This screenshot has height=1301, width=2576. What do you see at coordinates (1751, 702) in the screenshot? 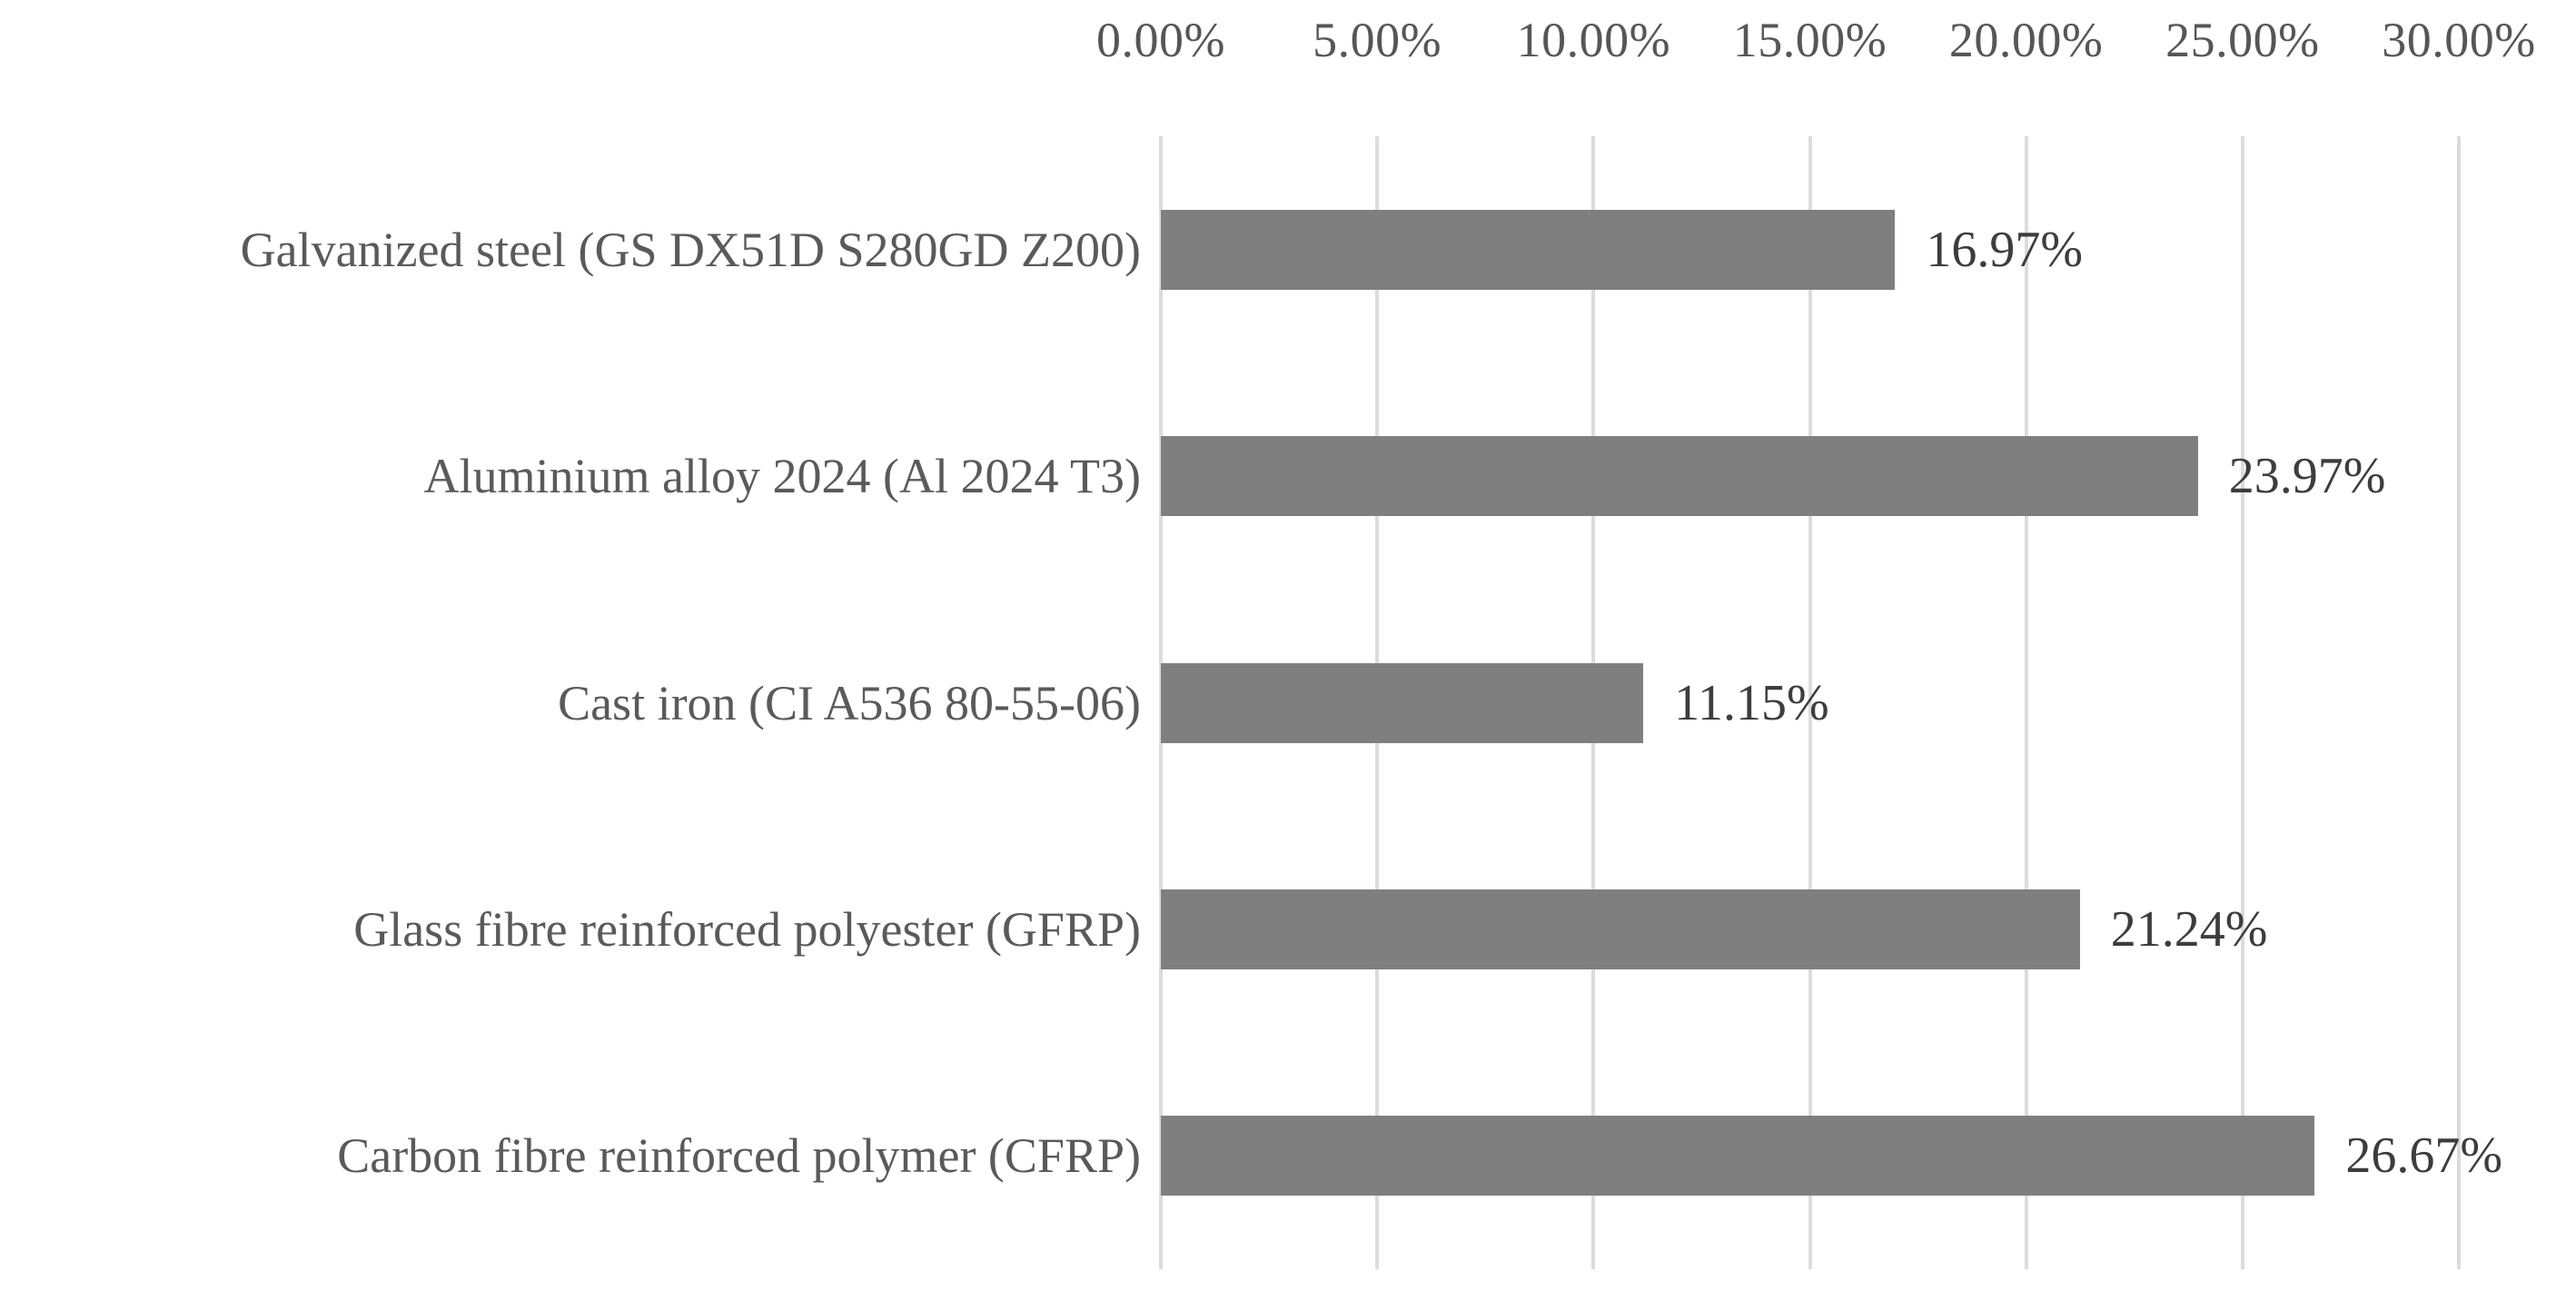
I see `bar-value-label: 11.15%` at bounding box center [1751, 702].